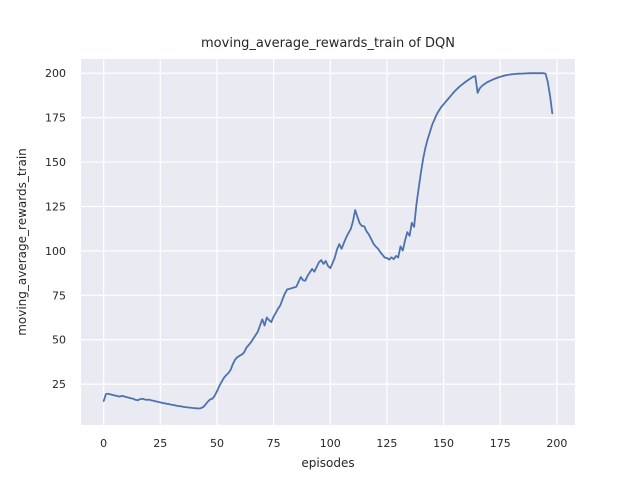 The image size is (640, 480). What do you see at coordinates (55, 229) in the screenshot?
I see `y-tick-labels: 25 50 75 100 125 150 175 200` at bounding box center [55, 229].